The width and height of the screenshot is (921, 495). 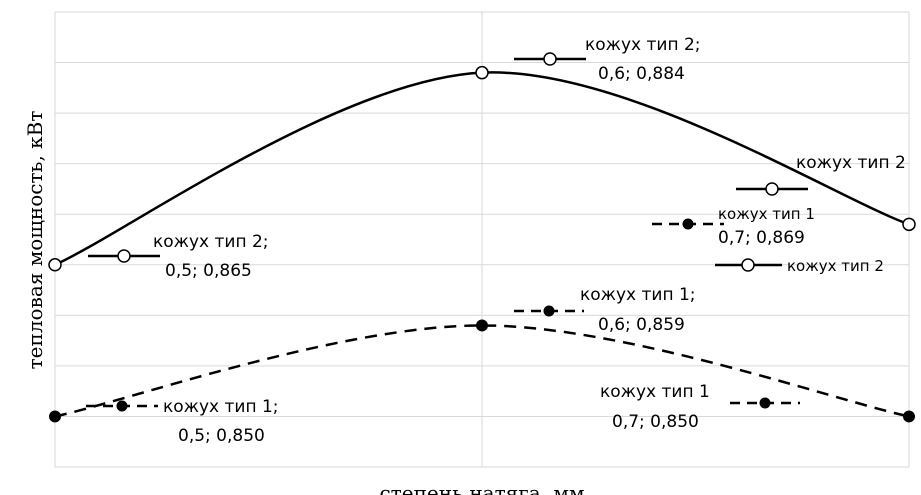 What do you see at coordinates (481, 488) in the screenshot?
I see `x-axis-label: степень натяга, мм` at bounding box center [481, 488].